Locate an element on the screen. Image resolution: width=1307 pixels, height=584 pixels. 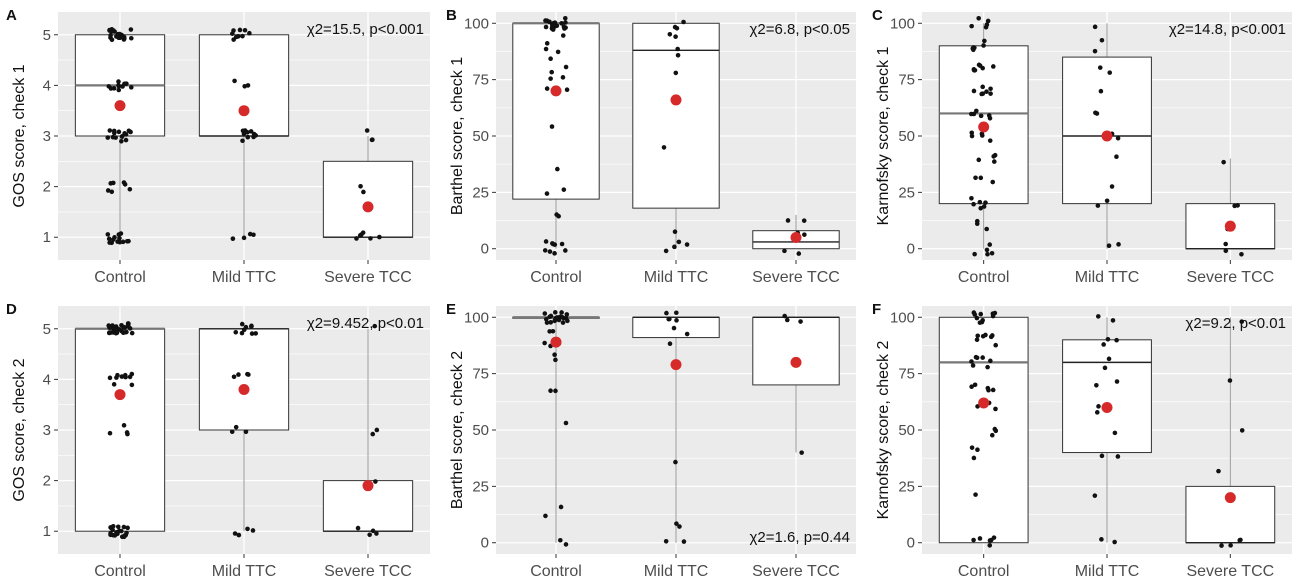
box-mild-ttc is located at coordinates (676, 135).